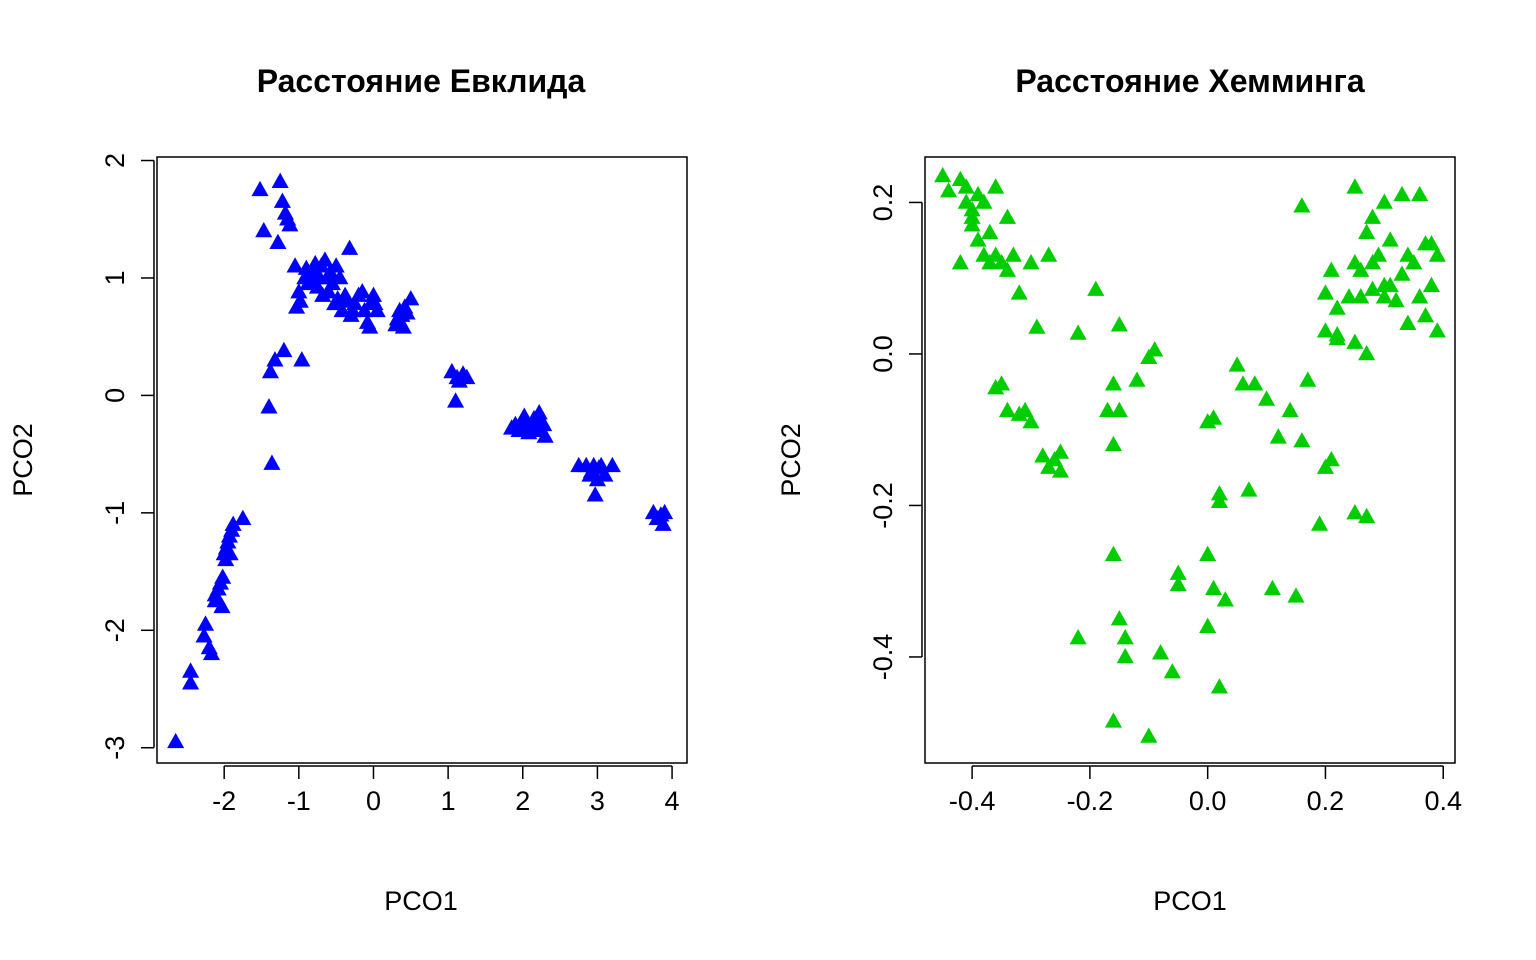  Describe the element at coordinates (299, 801) in the screenshot. I see `euclid-x-tick-label: -1` at that location.